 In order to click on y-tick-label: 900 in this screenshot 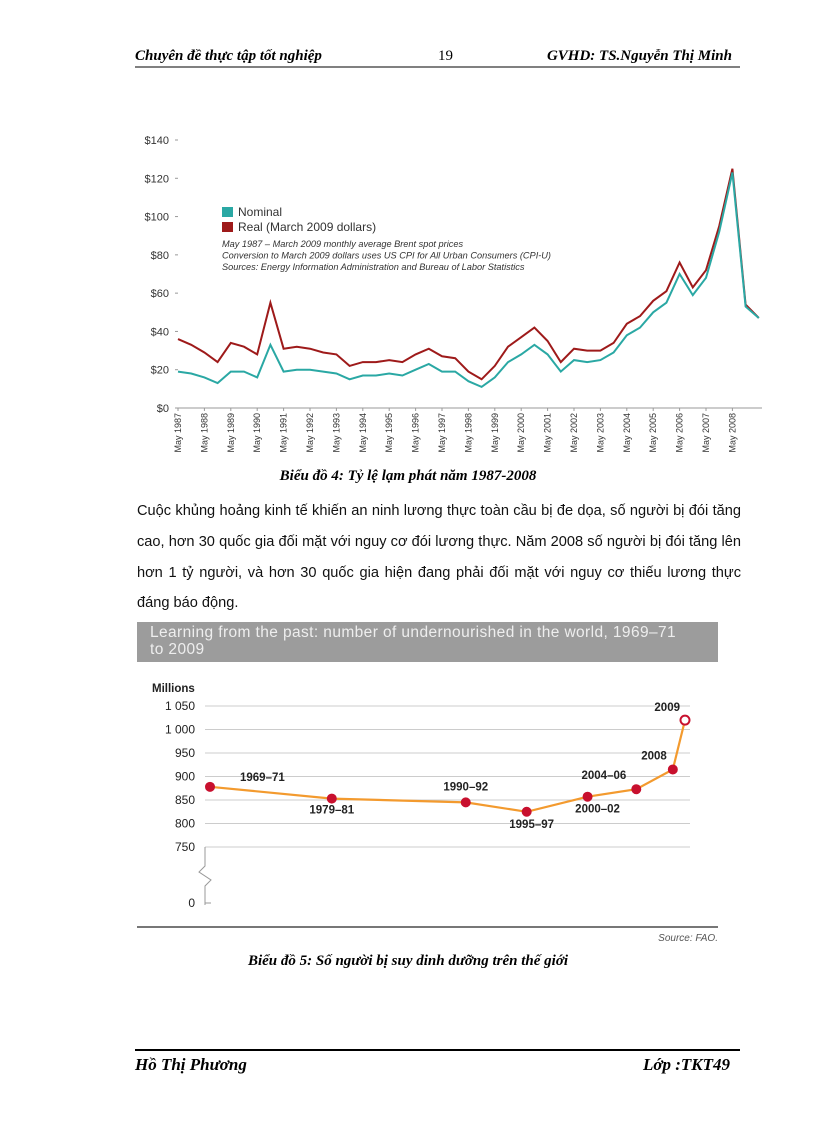, I will do `click(185, 777)`.